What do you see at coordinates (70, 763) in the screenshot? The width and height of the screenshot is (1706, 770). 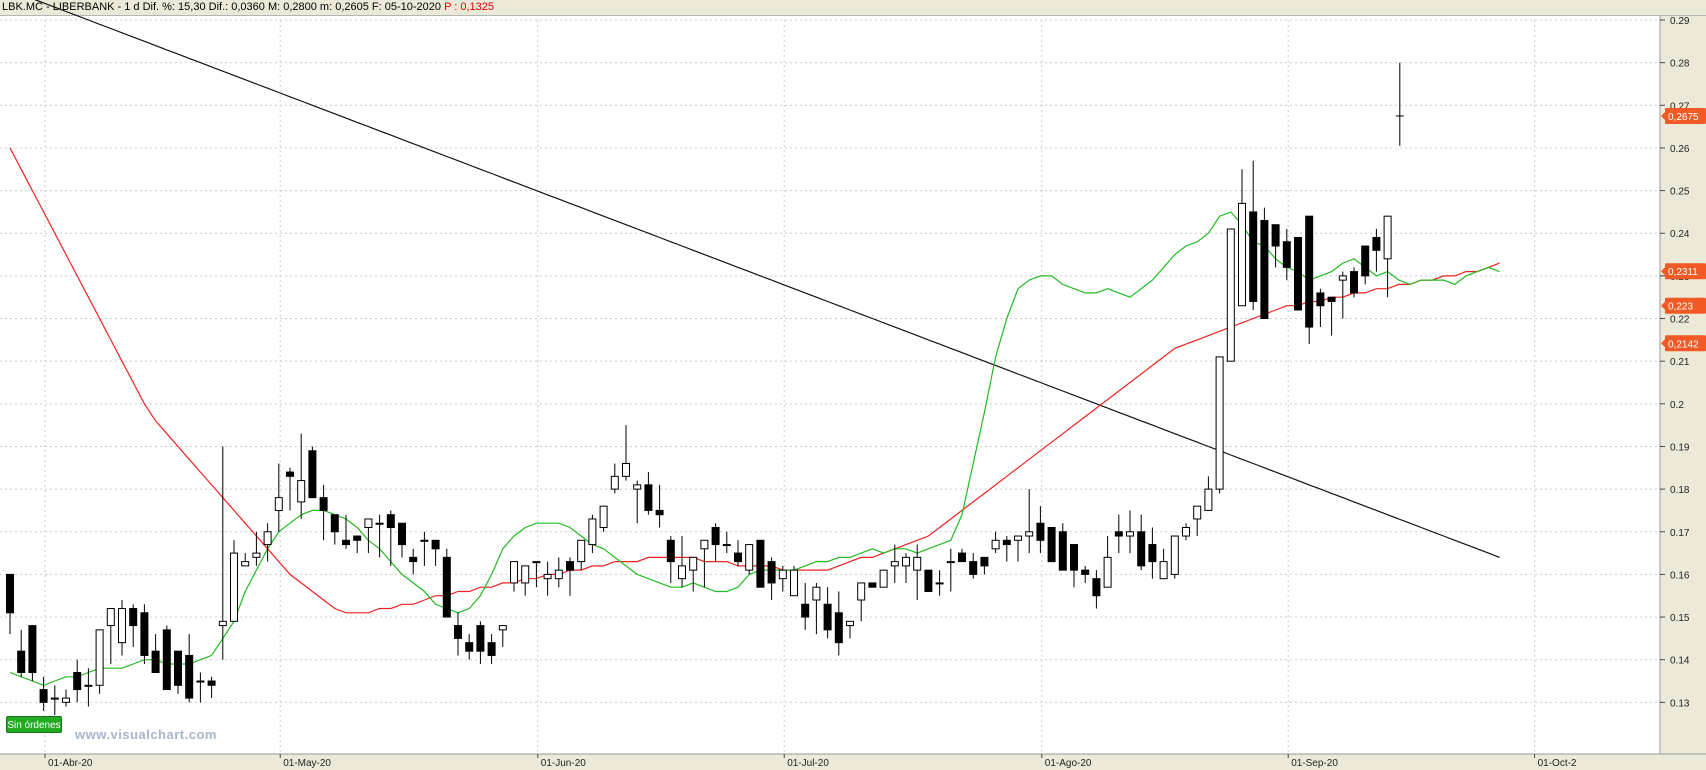 I see `x-tick-label: 01-Abr-20` at bounding box center [70, 763].